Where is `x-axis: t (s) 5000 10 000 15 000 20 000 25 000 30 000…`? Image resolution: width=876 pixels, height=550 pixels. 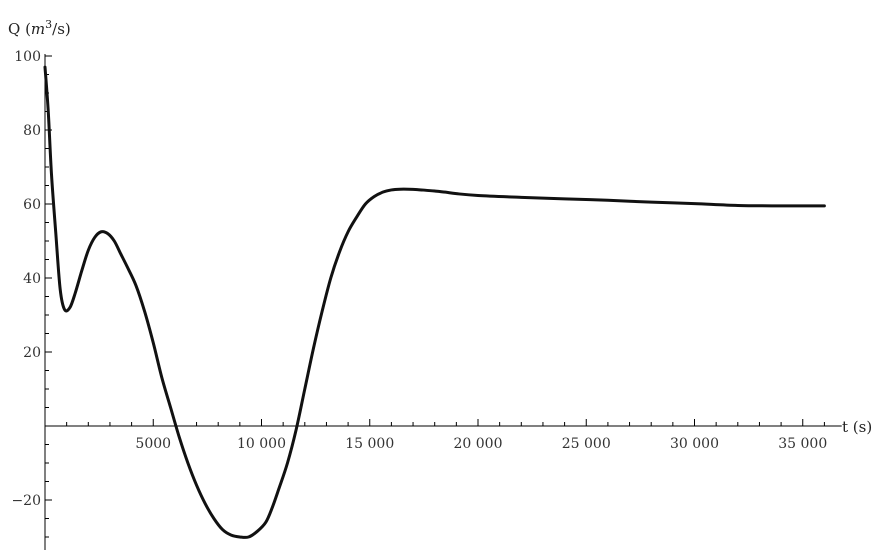
x-axis: t (s) 5000 10 000 15 000 20 000 25 000 30 000… is located at coordinates (458, 435).